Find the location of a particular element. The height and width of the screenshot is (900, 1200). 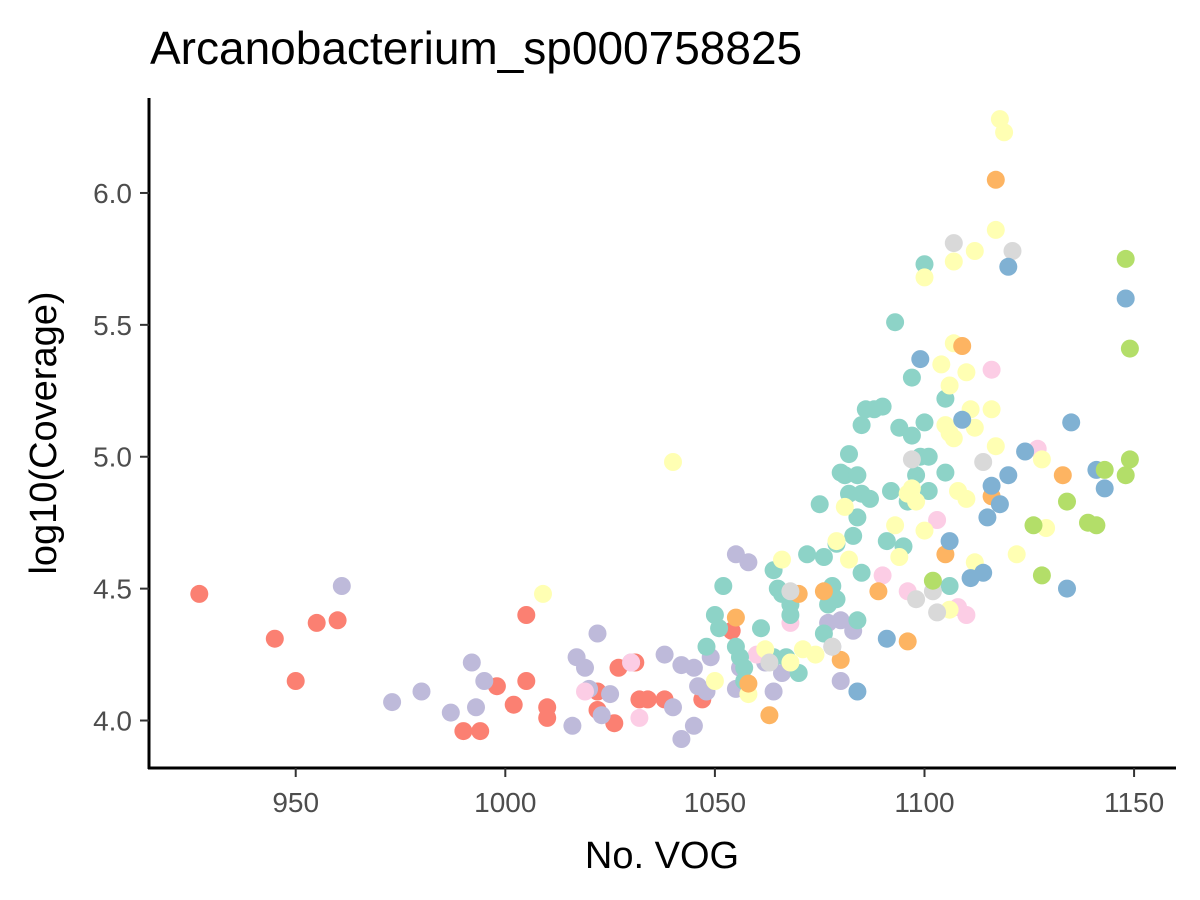

y-ticks: 4.0 4.5 5.0 5.5 6.0 is located at coordinates (121, 457).